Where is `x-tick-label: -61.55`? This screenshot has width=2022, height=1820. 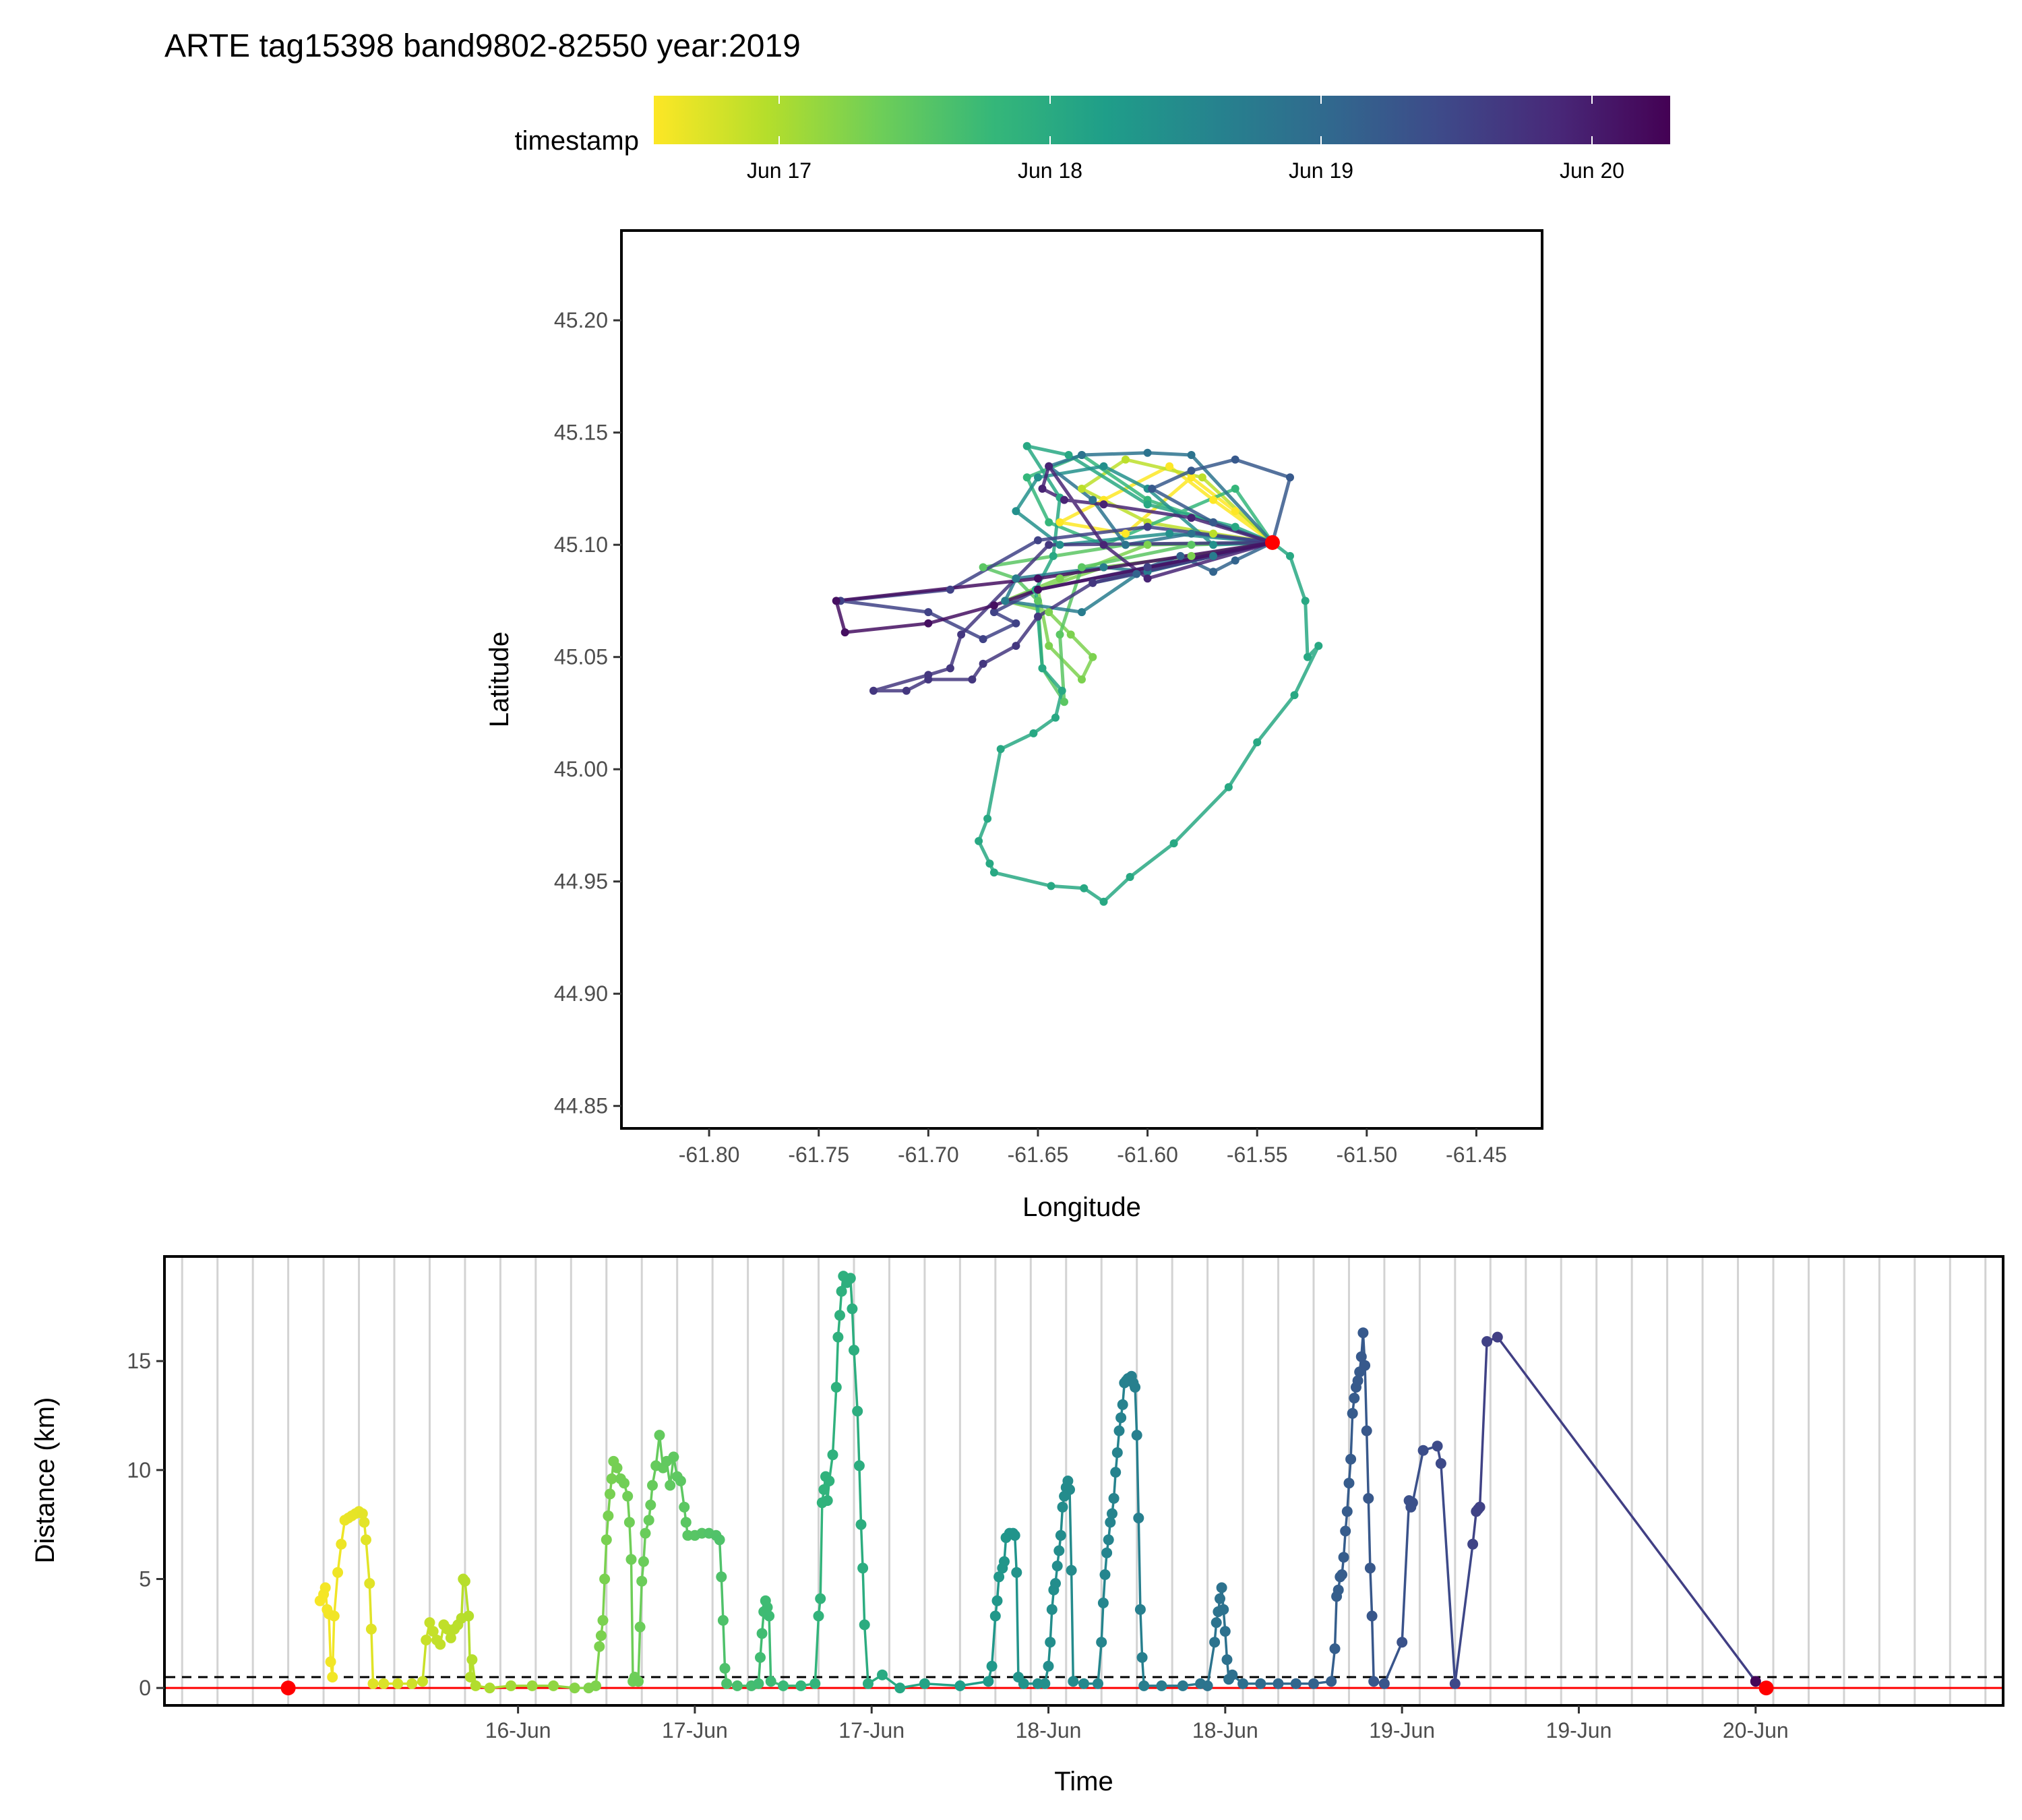 x-tick-label: -61.55 is located at coordinates (1257, 1155).